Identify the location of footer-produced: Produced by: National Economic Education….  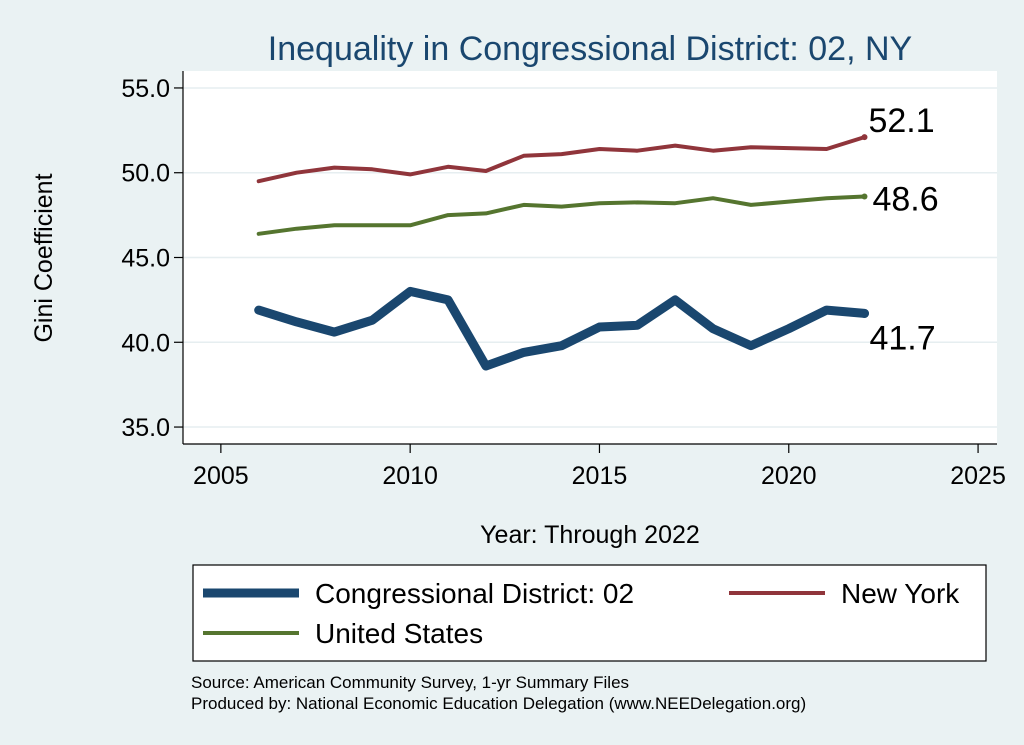
(498, 703).